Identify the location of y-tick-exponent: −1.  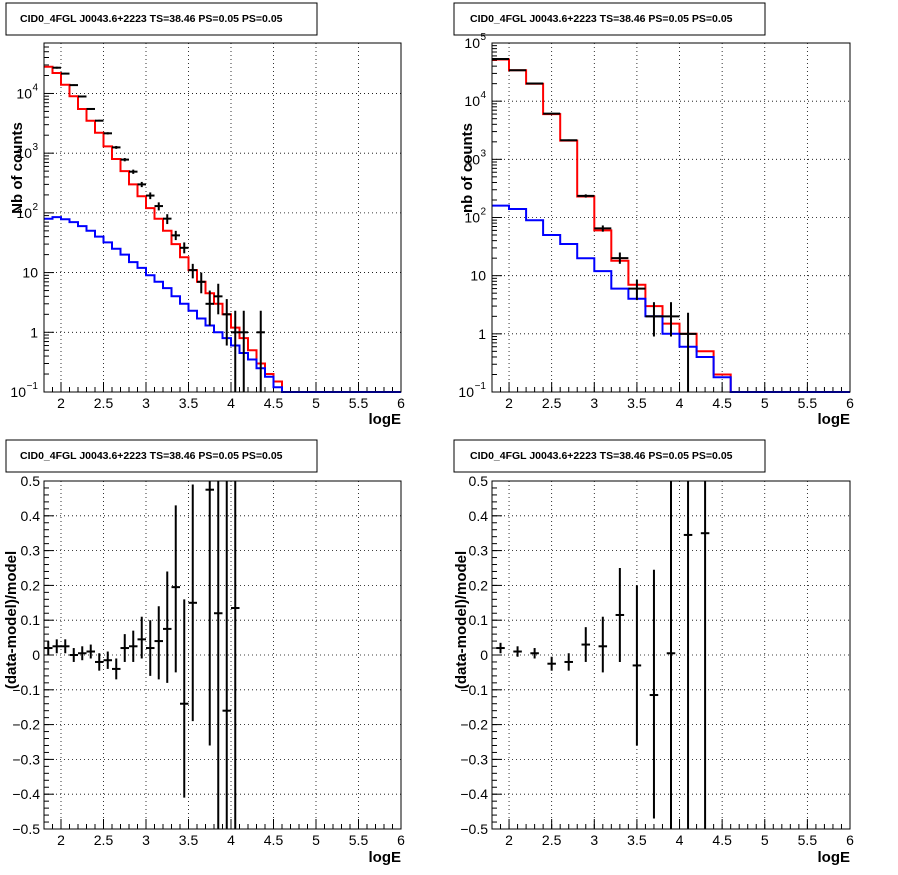
(481, 386).